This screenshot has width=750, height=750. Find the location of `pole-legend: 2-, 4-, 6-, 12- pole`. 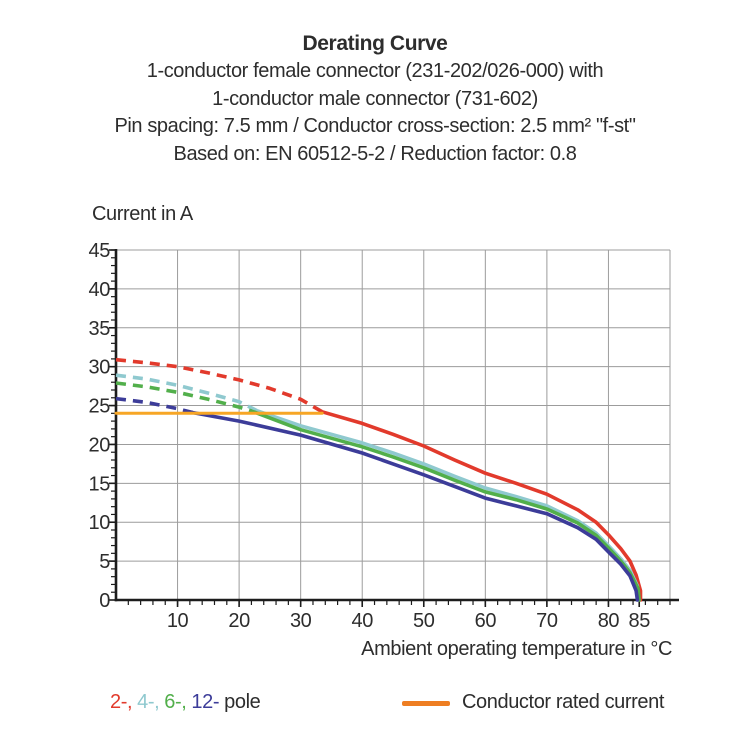

pole-legend: 2-, 4-, 6-, 12- pole is located at coordinates (185, 702).